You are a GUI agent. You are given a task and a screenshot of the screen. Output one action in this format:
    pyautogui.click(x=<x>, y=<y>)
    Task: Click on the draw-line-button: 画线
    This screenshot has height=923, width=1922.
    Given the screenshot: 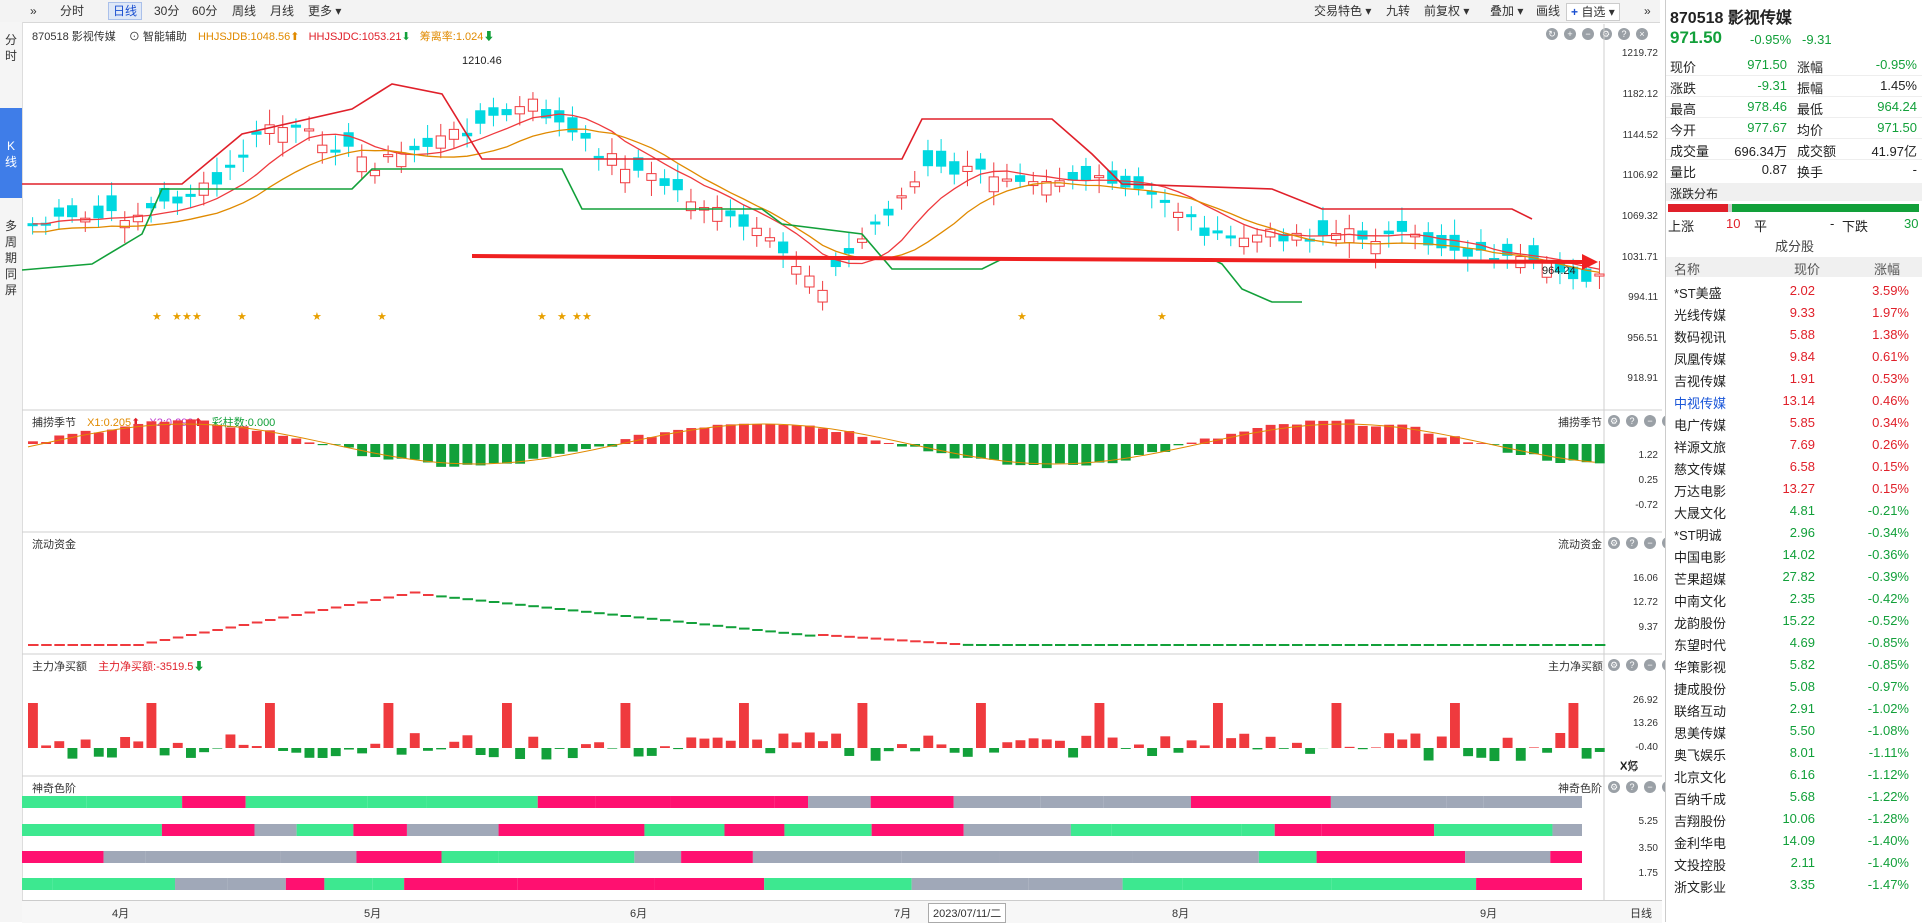 What is the action you would take?
    pyautogui.click(x=1548, y=11)
    